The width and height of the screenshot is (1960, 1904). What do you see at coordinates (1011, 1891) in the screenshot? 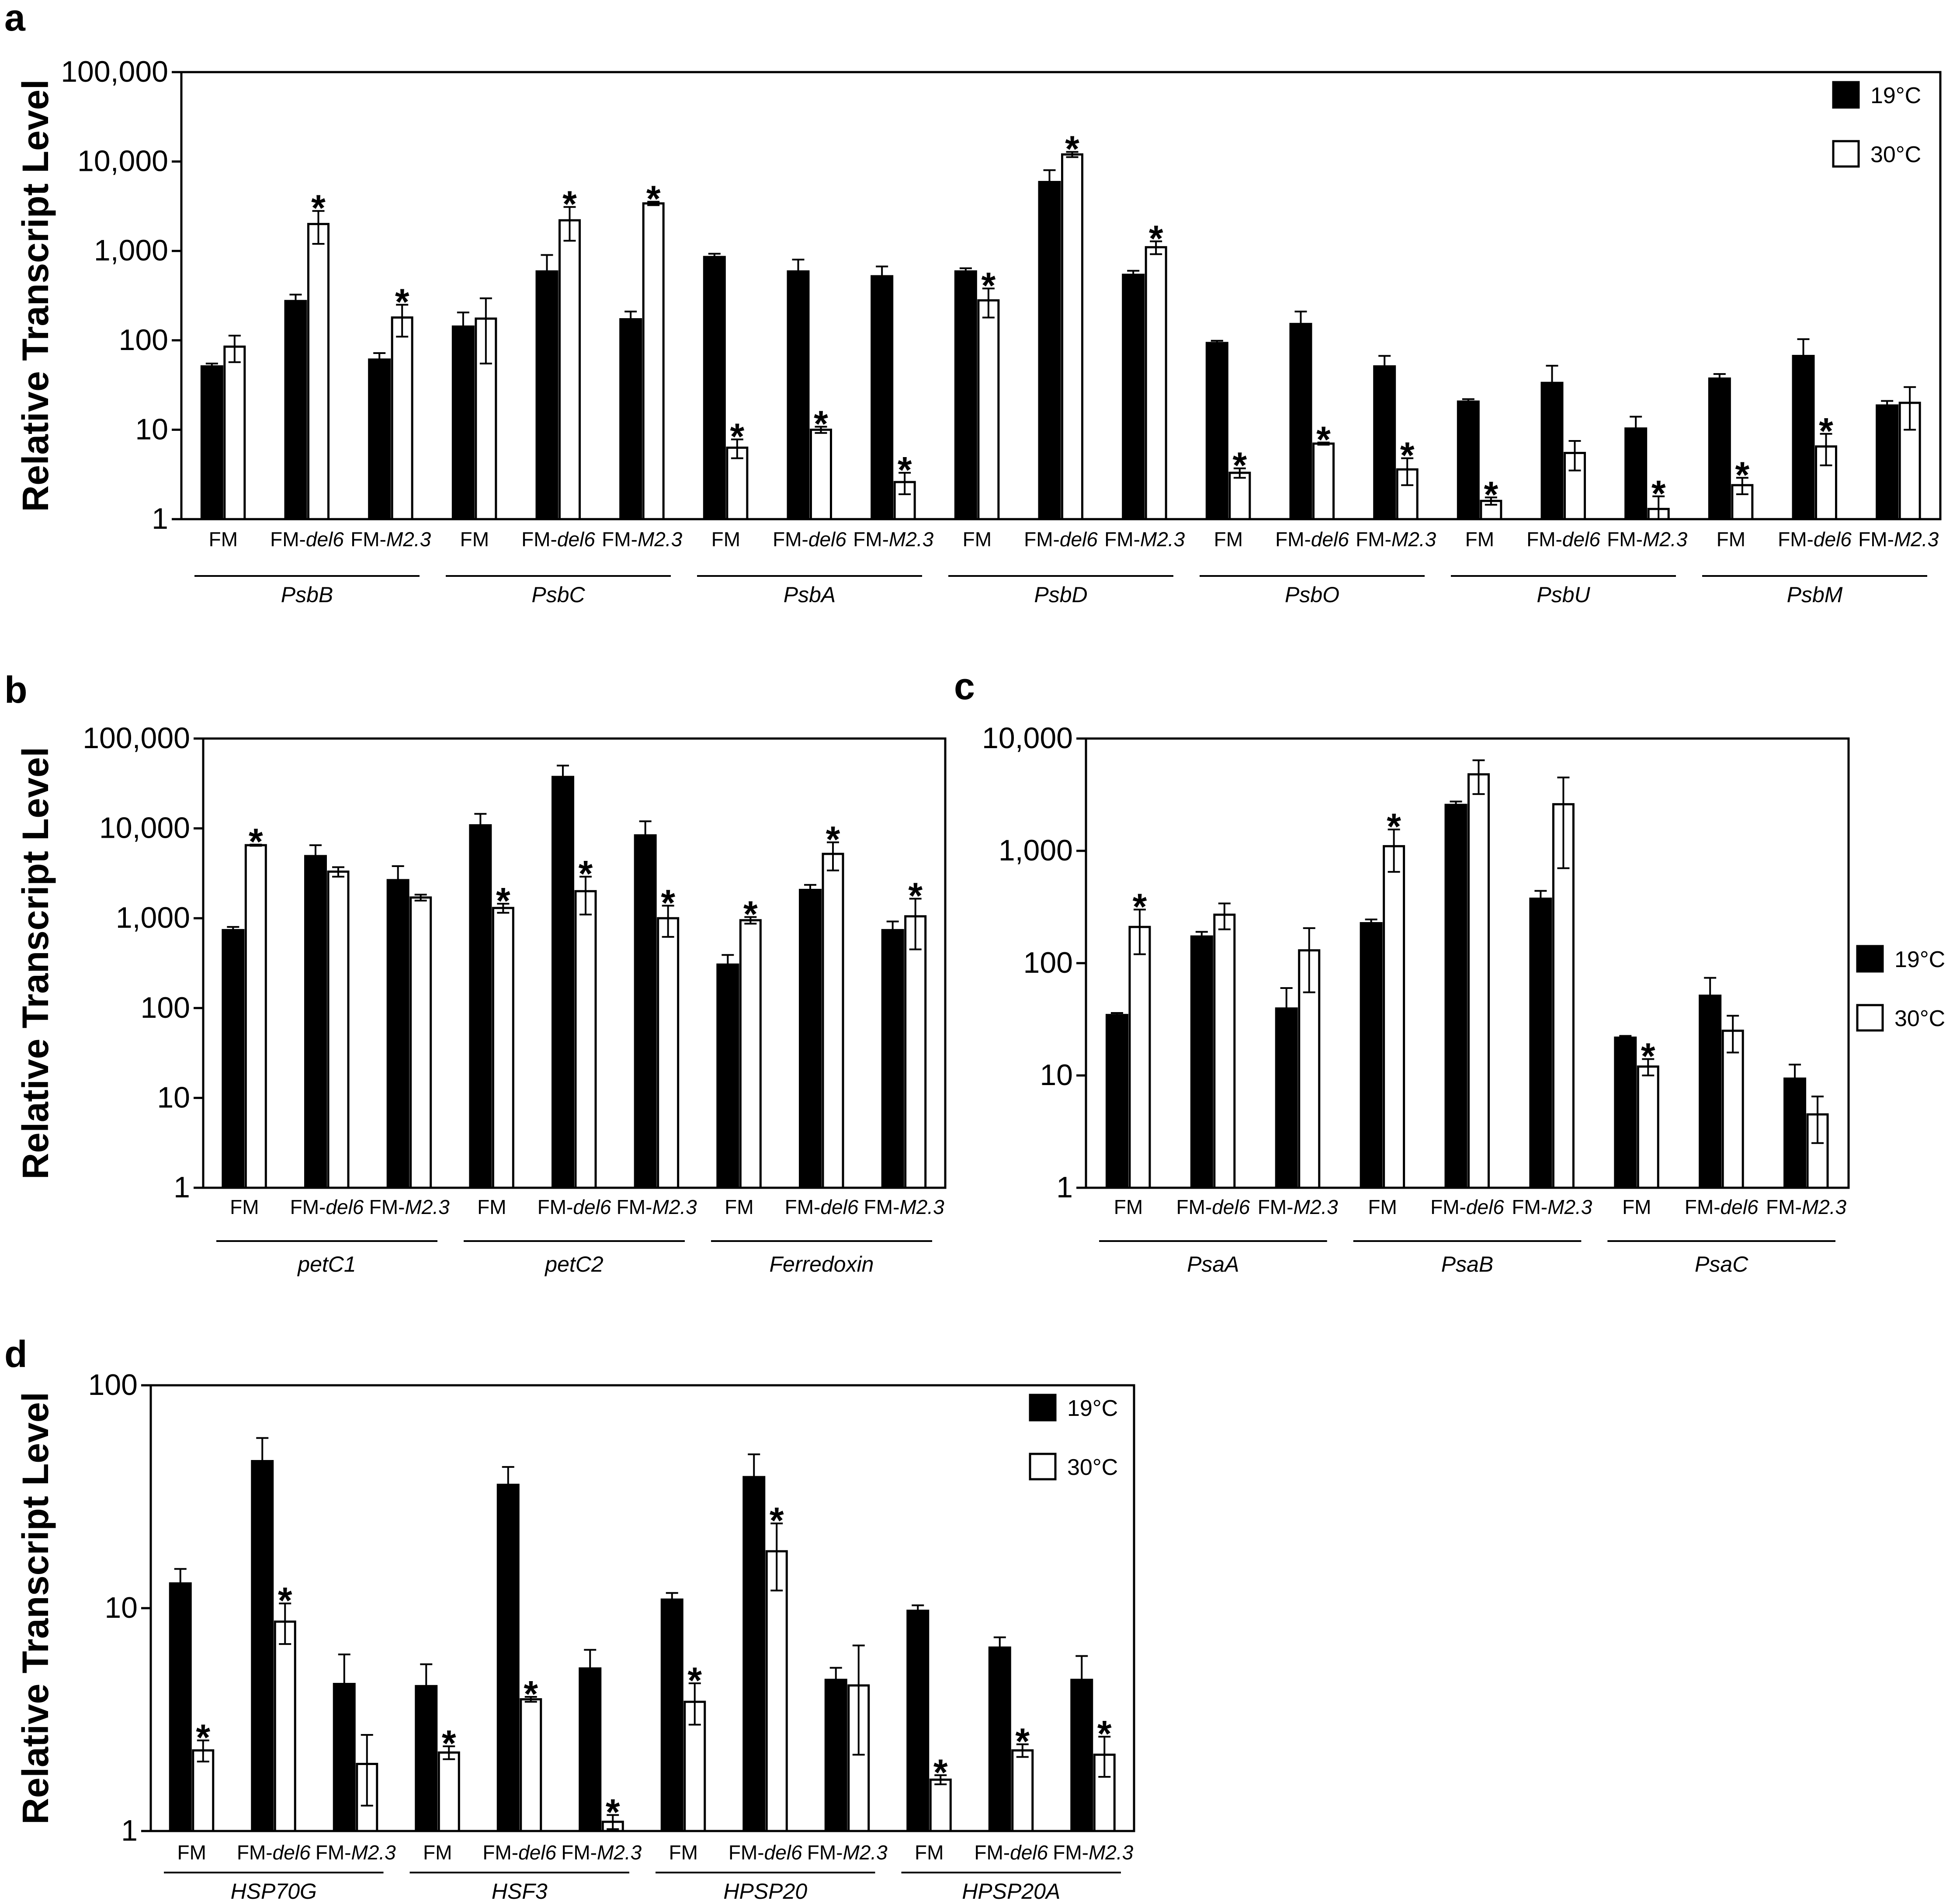
I see `group-label: HPSP20A` at bounding box center [1011, 1891].